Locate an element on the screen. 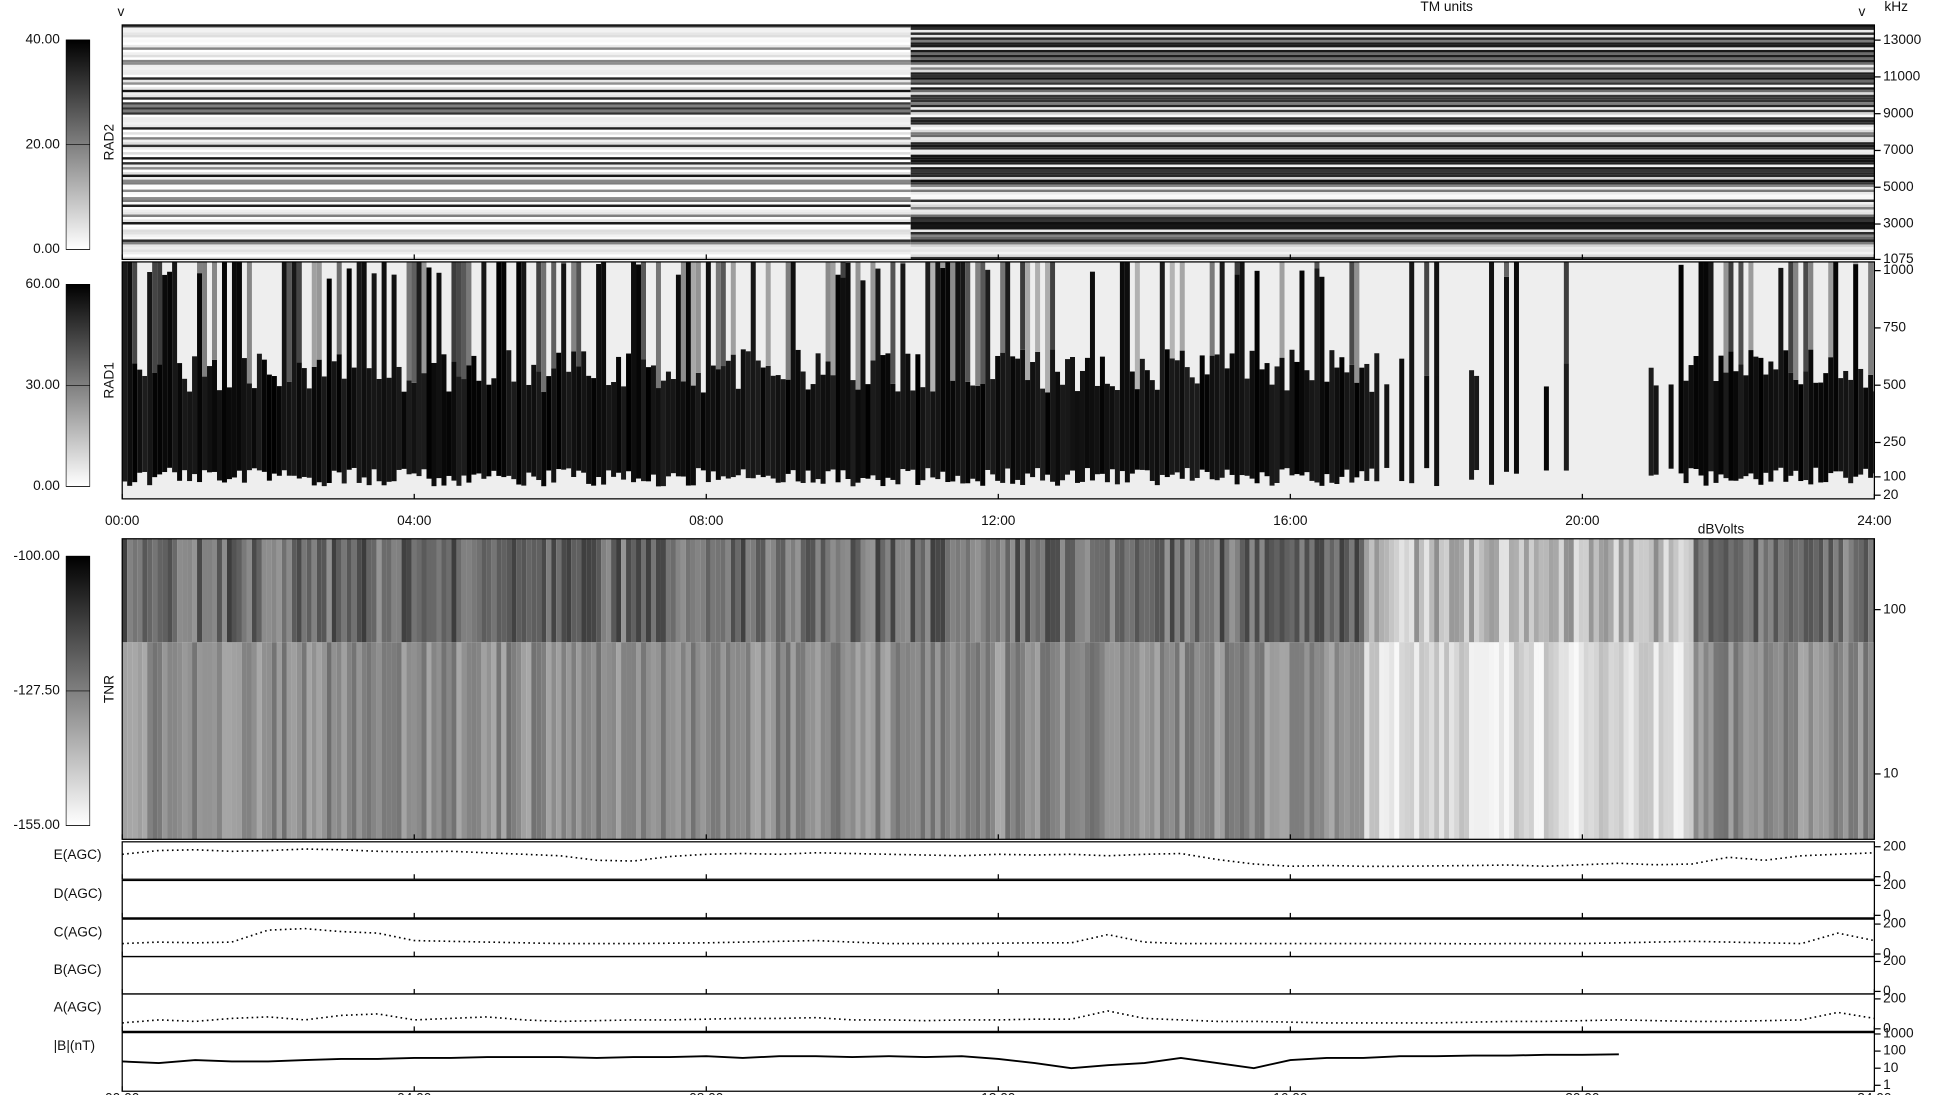 This screenshot has height=1095, width=1933. y-tick-label: 250 is located at coordinates (1894, 441).